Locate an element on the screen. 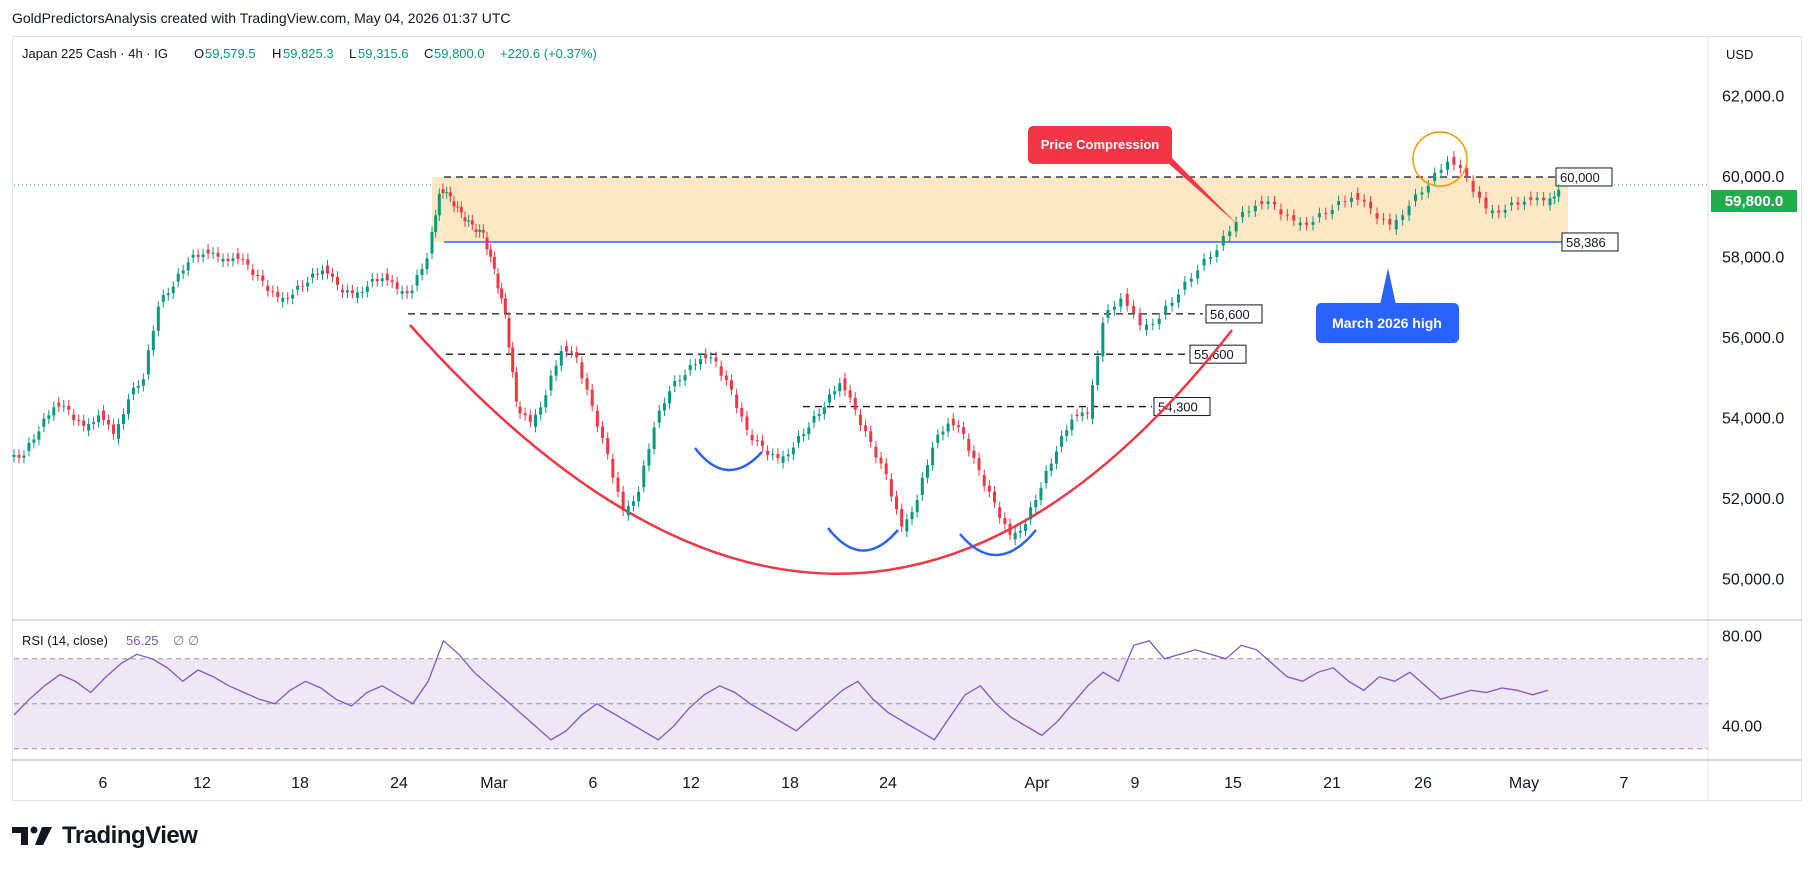 This screenshot has height=877, width=1814. rounding-bottom-curve is located at coordinates (821, 449).